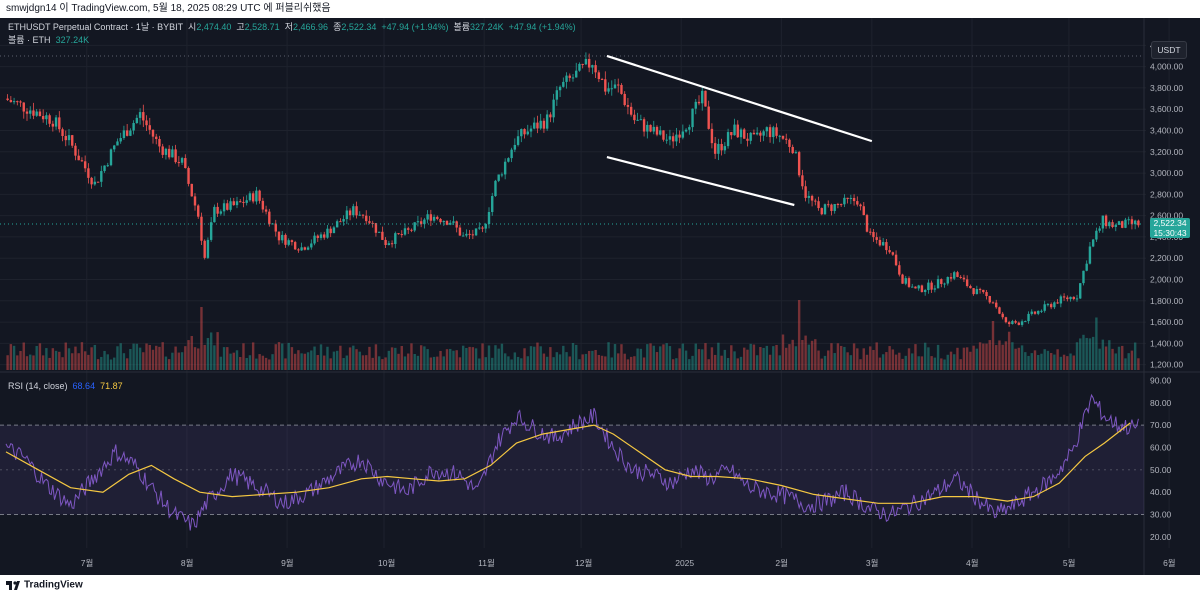 This screenshot has width=1200, height=595. I want to click on price-tick-label: 3,400.00, so click(1166, 130).